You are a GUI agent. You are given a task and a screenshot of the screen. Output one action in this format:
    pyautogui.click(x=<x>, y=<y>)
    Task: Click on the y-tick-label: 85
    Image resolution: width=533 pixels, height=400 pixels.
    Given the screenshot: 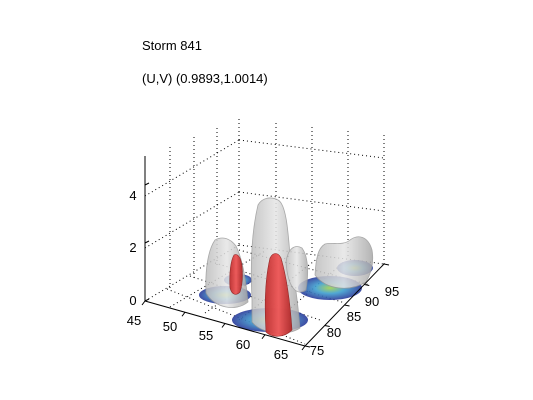 What is the action you would take?
    pyautogui.click(x=354, y=316)
    